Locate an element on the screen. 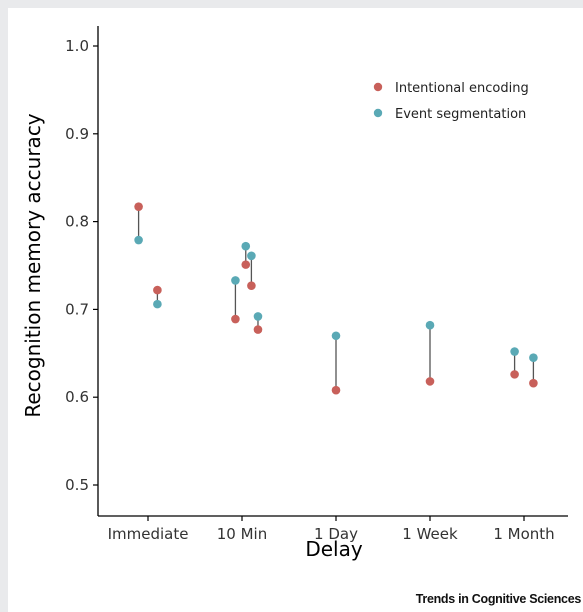  legend-label-segmentation: Event segmentation is located at coordinates (460, 114).